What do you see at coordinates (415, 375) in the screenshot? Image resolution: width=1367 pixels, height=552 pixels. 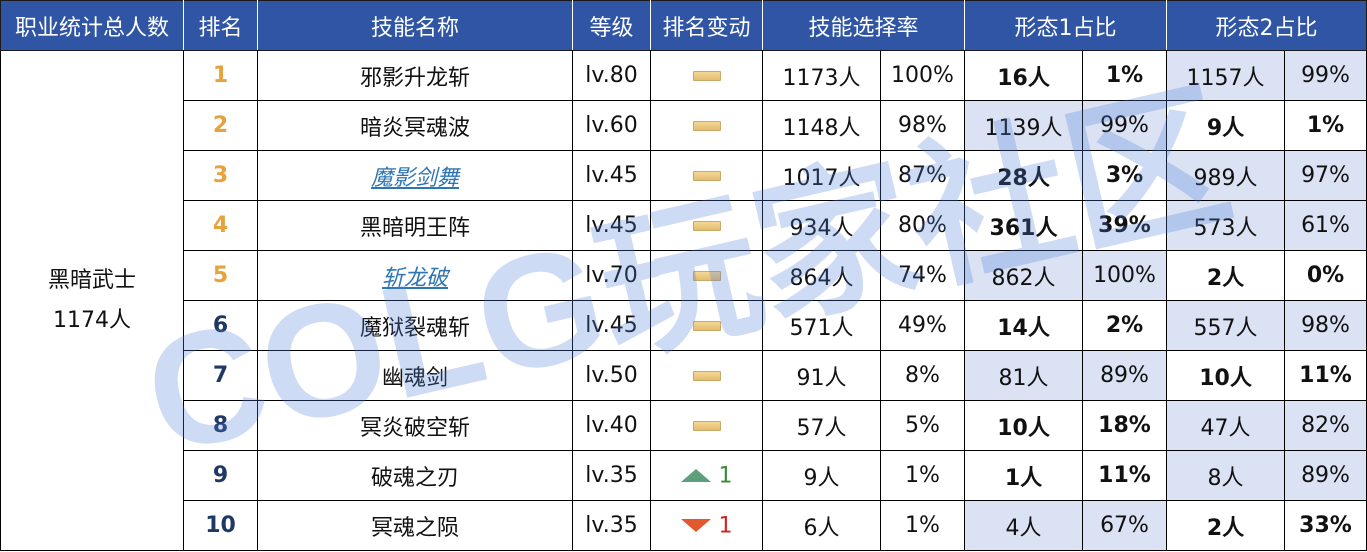 I see `skill-name-cell: 幽魂剑` at bounding box center [415, 375].